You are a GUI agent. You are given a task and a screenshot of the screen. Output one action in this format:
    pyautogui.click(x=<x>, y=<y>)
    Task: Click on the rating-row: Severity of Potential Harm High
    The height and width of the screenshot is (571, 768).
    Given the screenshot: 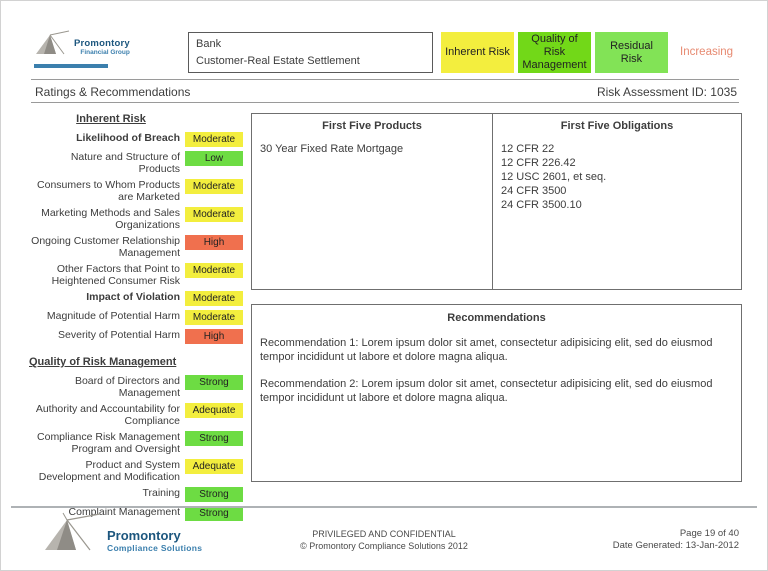 What is the action you would take?
    pyautogui.click(x=136, y=336)
    